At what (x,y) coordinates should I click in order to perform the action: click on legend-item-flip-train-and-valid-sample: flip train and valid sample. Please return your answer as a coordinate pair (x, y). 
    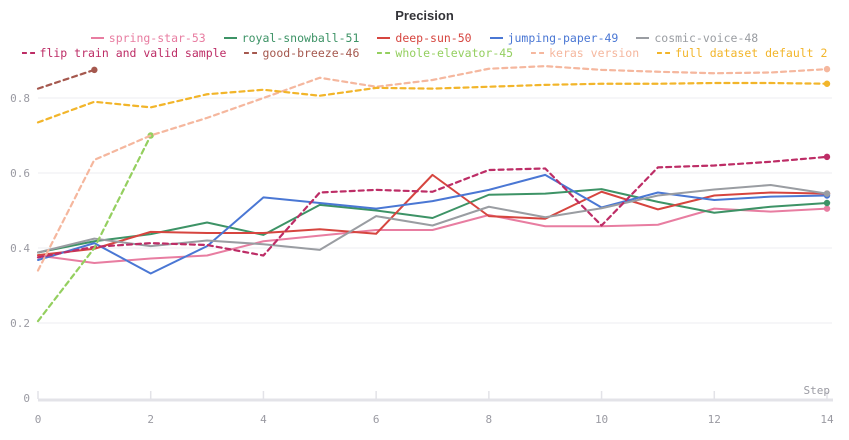
    Looking at the image, I should click on (124, 53).